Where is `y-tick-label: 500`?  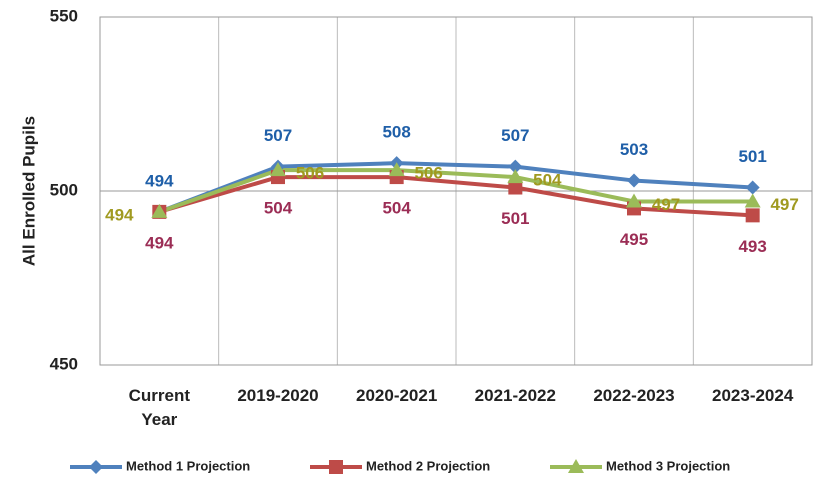 y-tick-label: 500 is located at coordinates (64, 189).